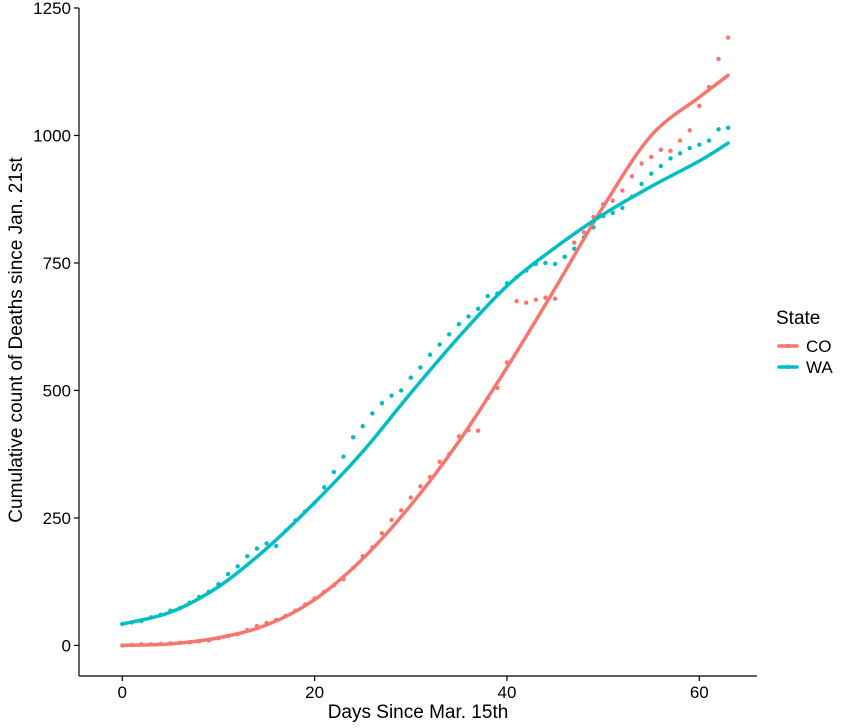 This screenshot has height=728, width=850. I want to click on legend-label-co: CO, so click(819, 346).